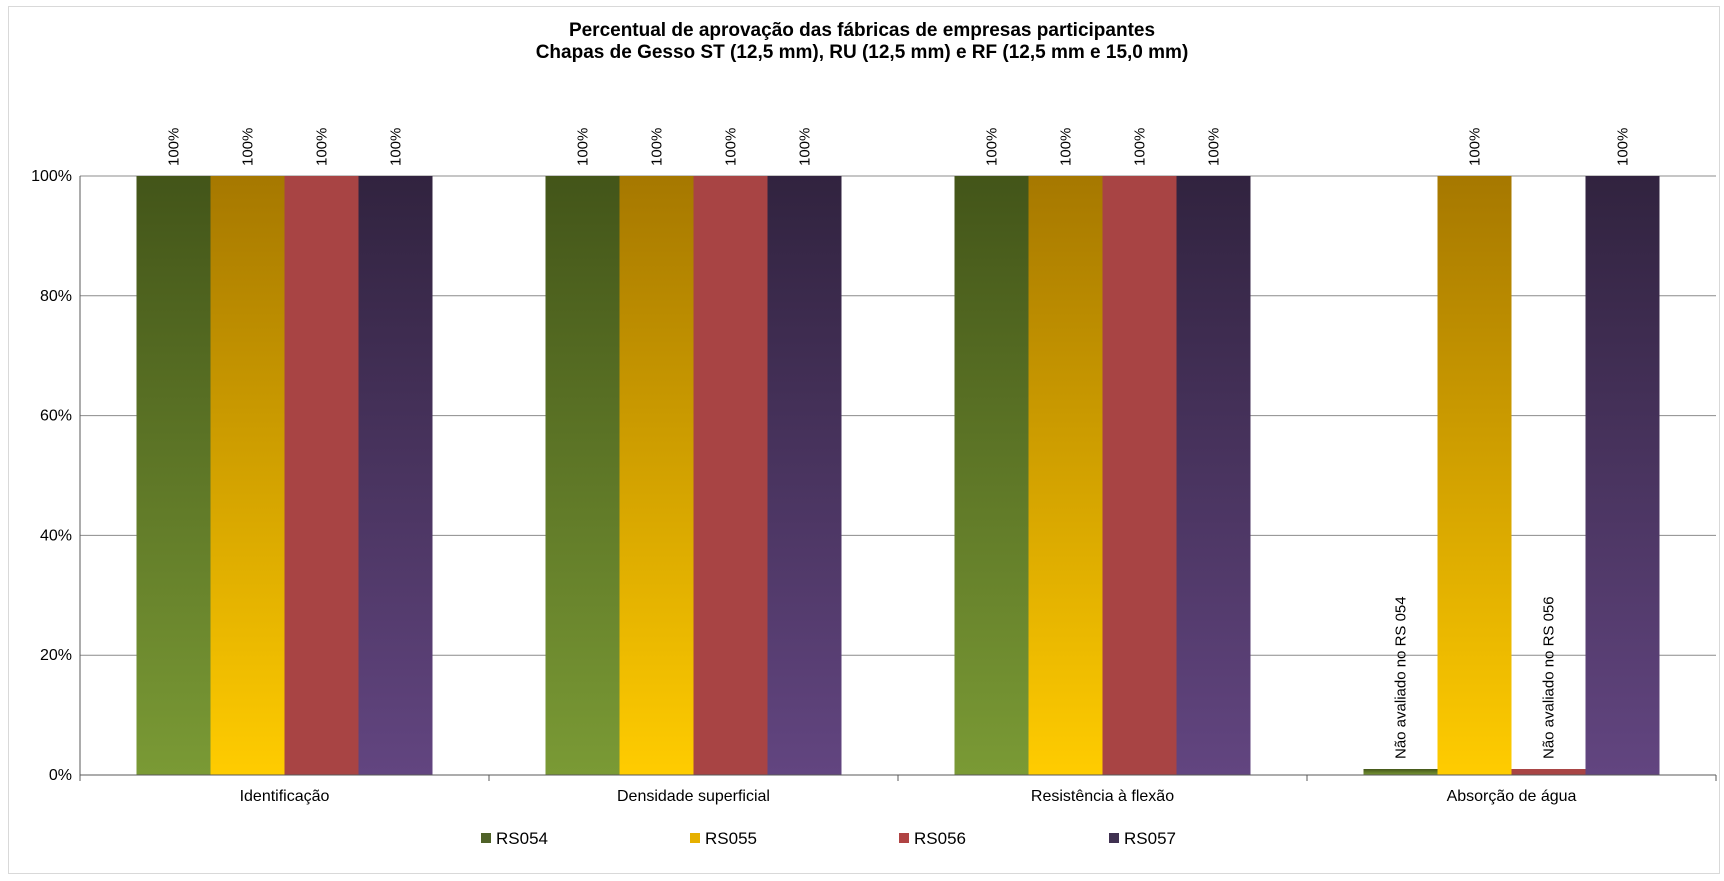  What do you see at coordinates (940, 838) in the screenshot?
I see `legend-label: RS056` at bounding box center [940, 838].